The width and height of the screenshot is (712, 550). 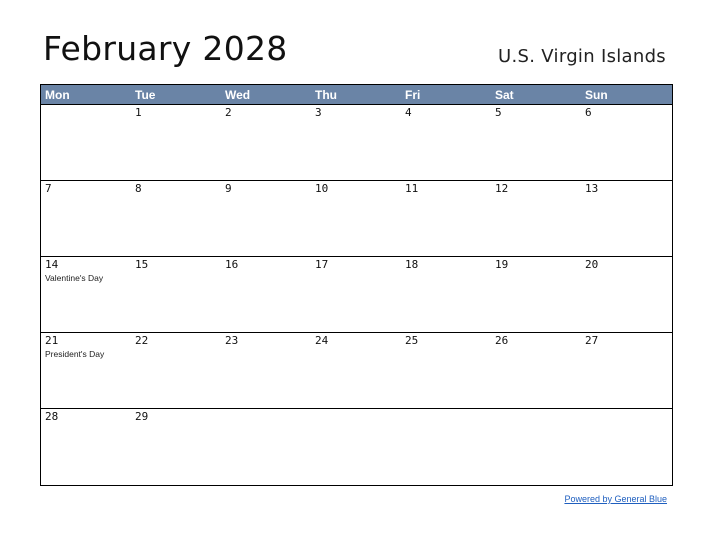 What do you see at coordinates (592, 264) in the screenshot?
I see `day-number: 20` at bounding box center [592, 264].